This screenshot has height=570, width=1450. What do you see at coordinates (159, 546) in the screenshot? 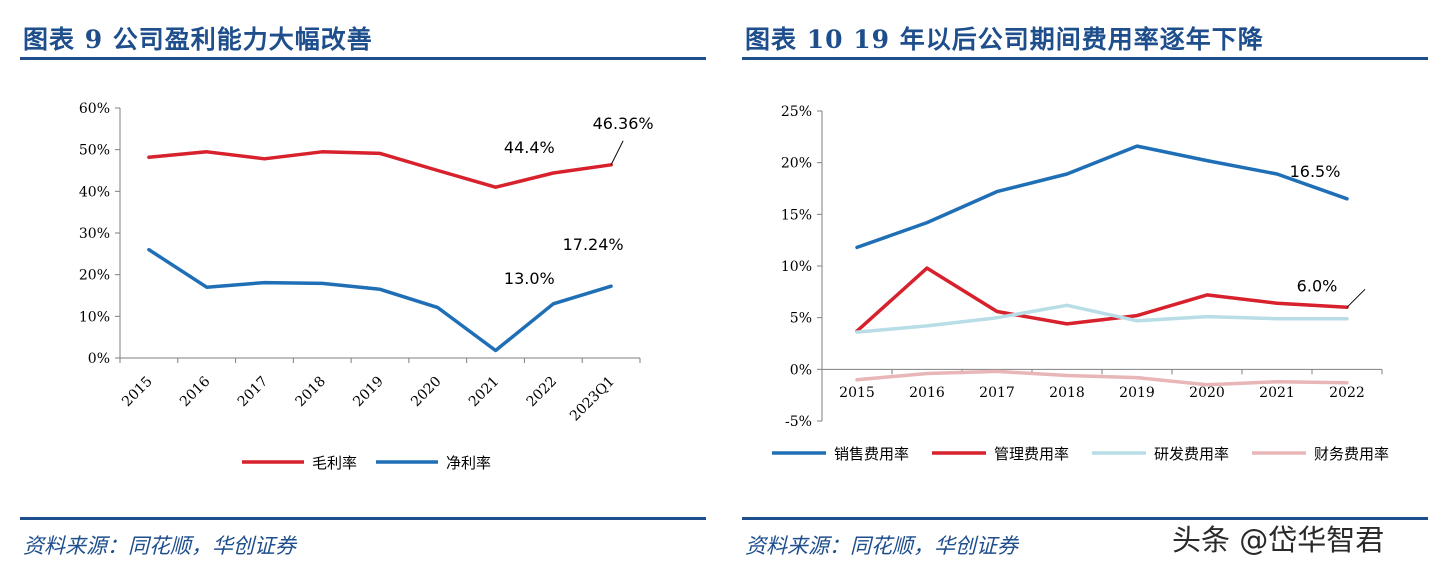
I see `left-source-note: 资料来源：同花顺，华创证券` at bounding box center [159, 546].